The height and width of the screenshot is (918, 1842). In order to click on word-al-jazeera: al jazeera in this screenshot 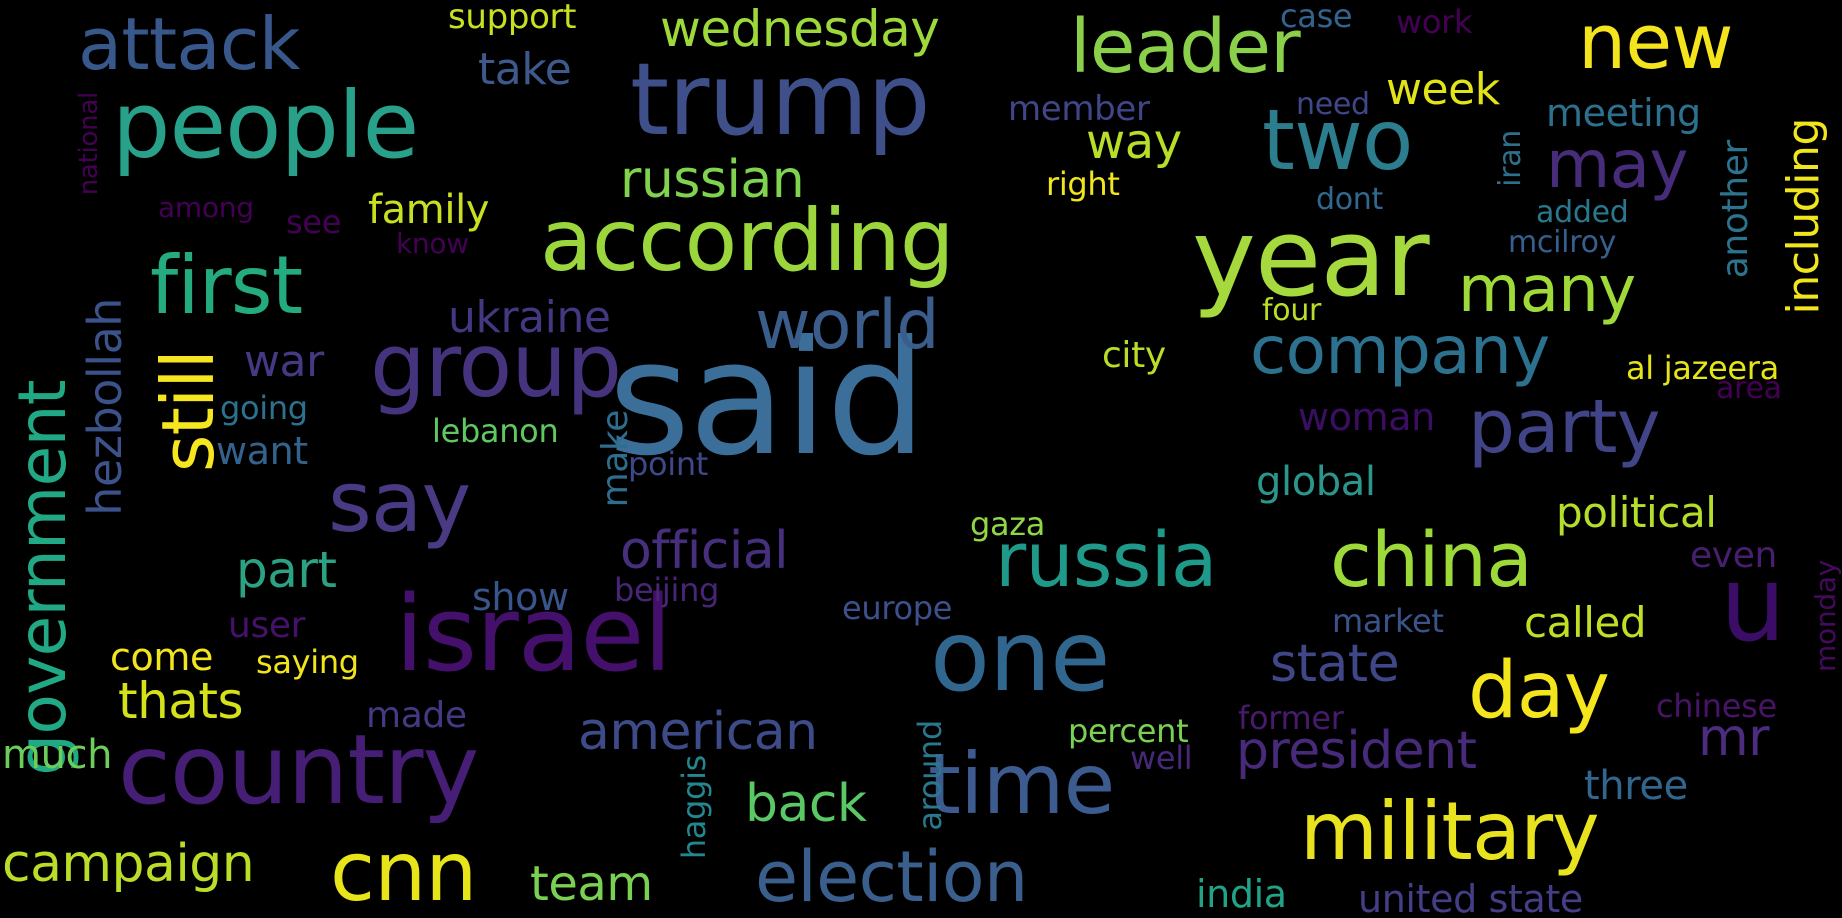, I will do `click(1702, 368)`.